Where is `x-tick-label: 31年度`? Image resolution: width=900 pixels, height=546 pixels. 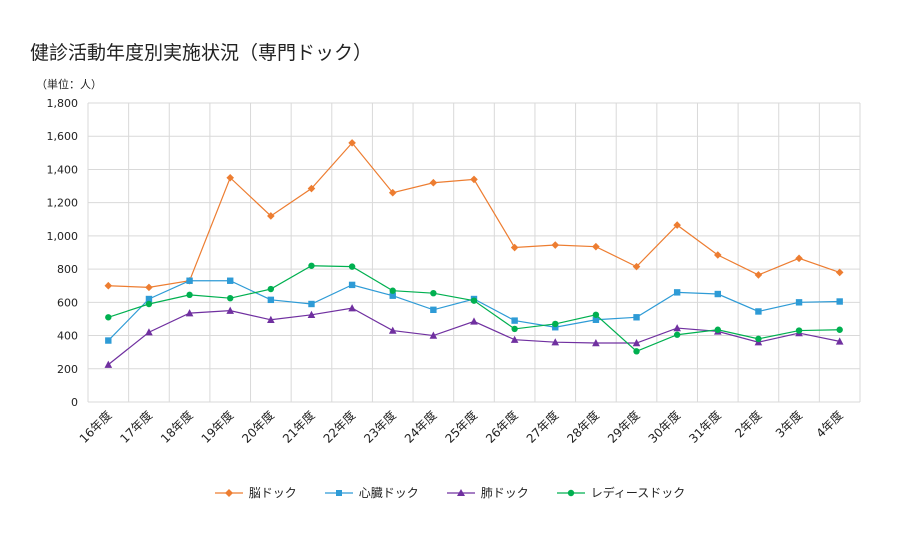 x-tick-label: 31年度 is located at coordinates (705, 427).